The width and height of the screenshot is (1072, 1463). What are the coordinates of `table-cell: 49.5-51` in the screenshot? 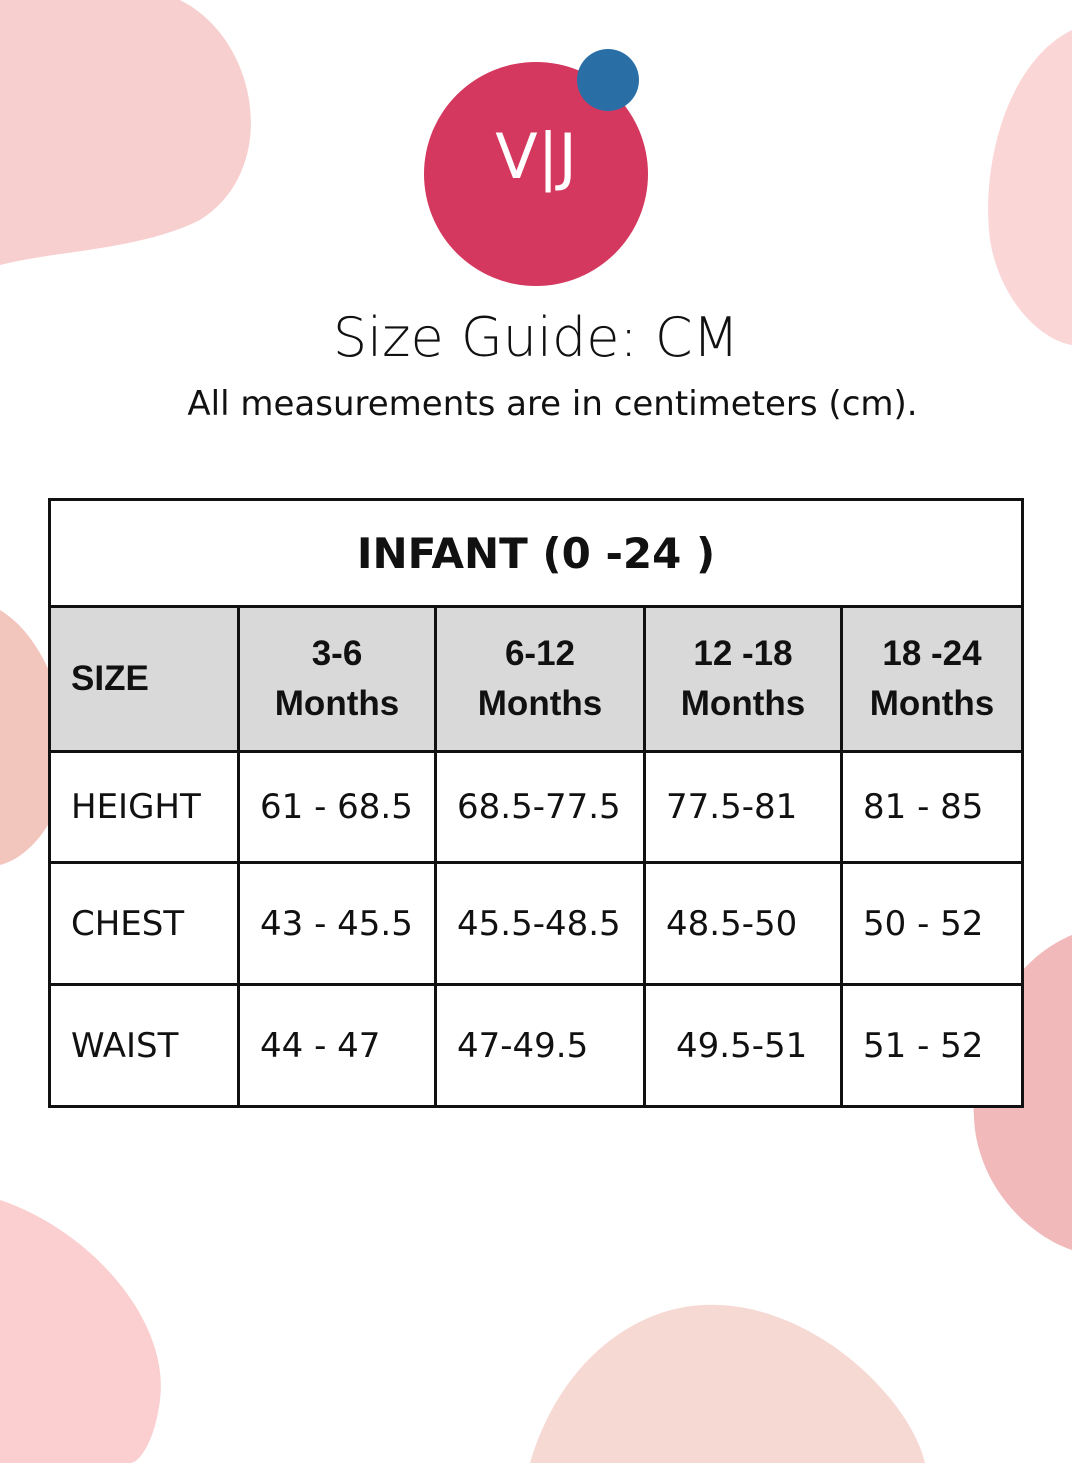 It's located at (743, 1045).